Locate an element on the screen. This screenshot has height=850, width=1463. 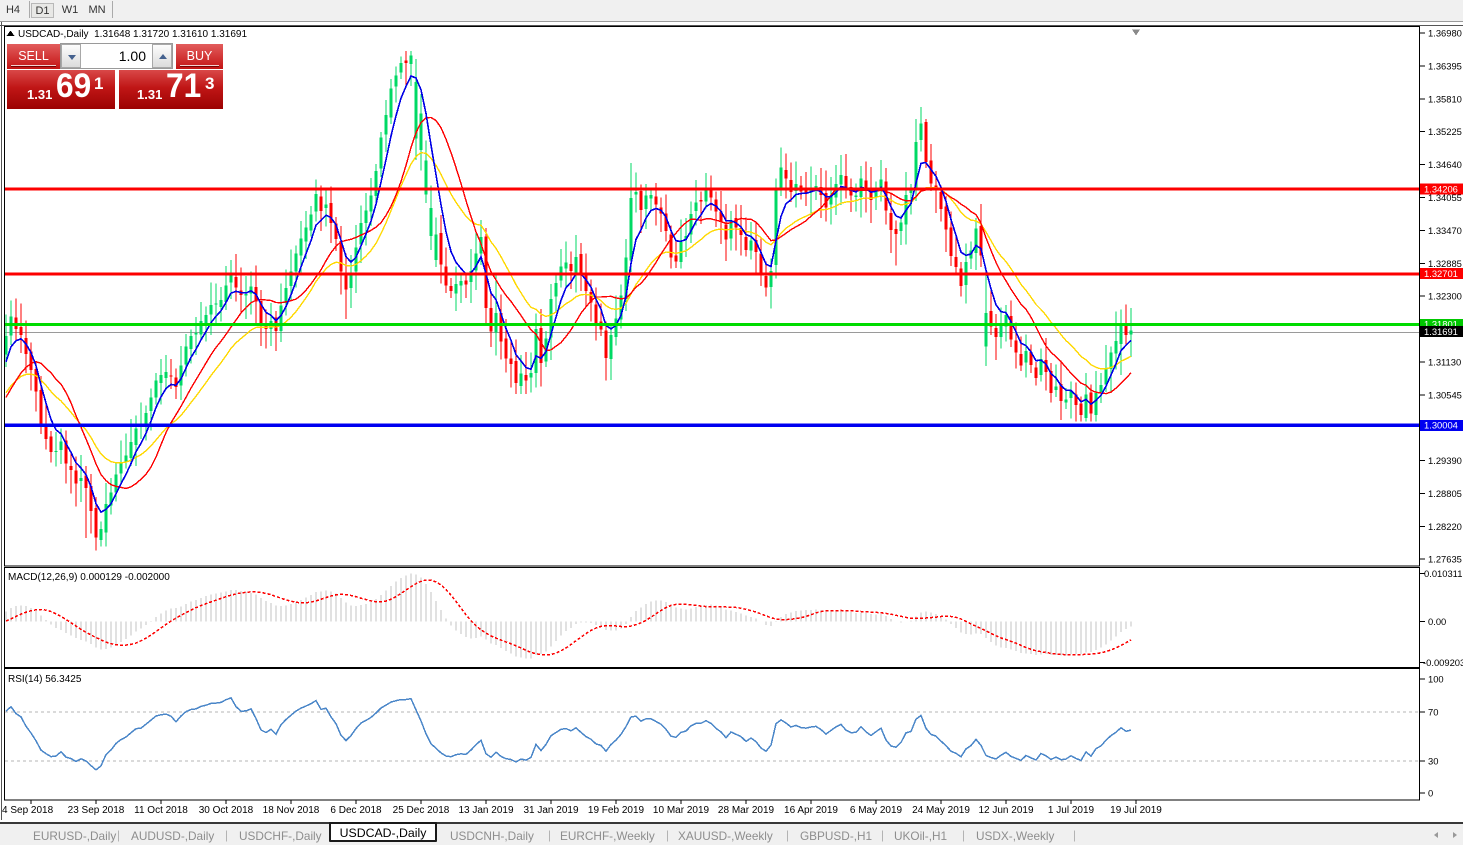
svg-text: 31 Jan 2019 is located at coordinates (550, 810).